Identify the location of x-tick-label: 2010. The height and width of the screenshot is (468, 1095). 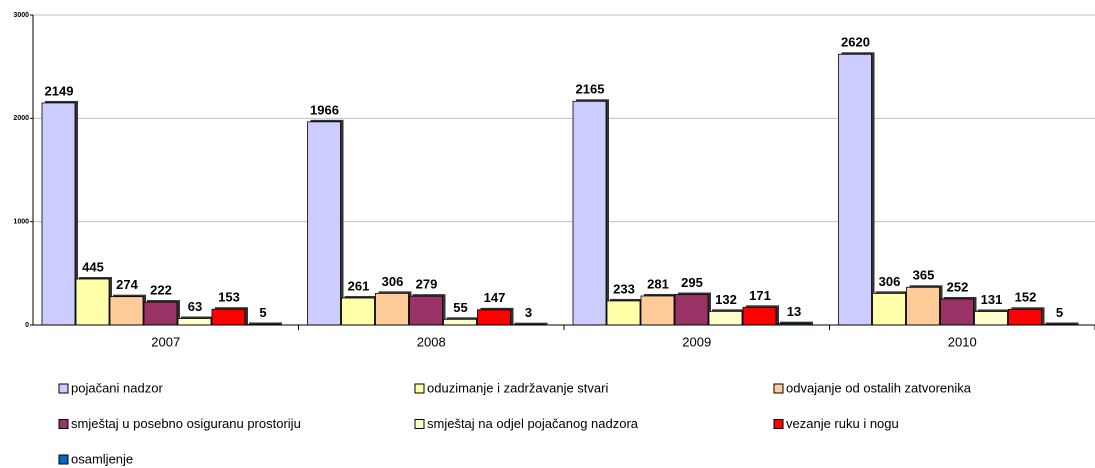
(962, 341).